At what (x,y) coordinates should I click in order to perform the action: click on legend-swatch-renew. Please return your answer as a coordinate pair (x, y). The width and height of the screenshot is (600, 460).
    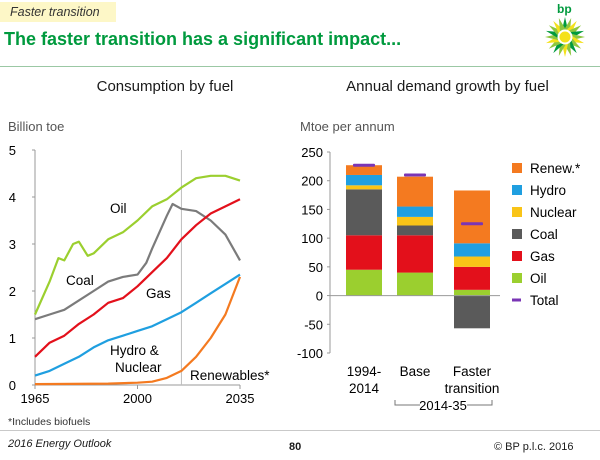
    Looking at the image, I should click on (517, 168).